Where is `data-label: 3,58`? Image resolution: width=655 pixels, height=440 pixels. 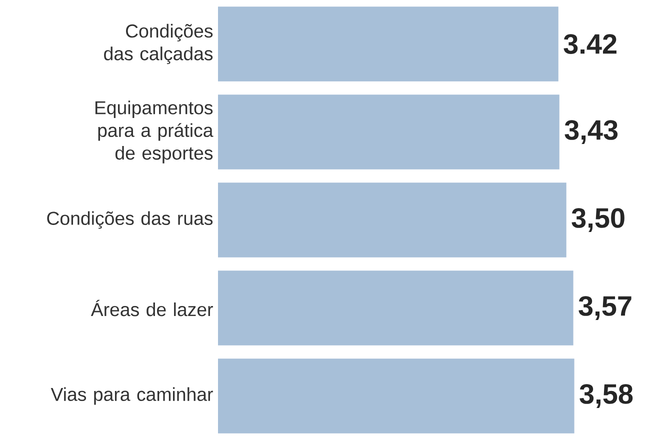
data-label: 3,58 is located at coordinates (606, 396).